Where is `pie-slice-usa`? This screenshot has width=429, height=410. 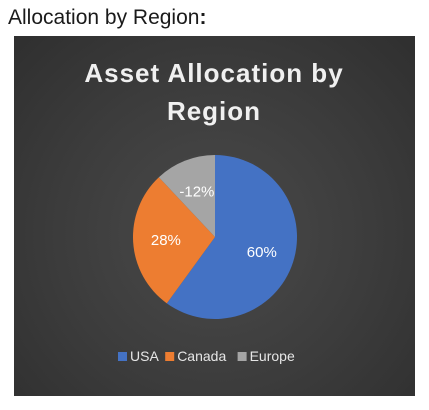
pie-slice-usa is located at coordinates (231, 237).